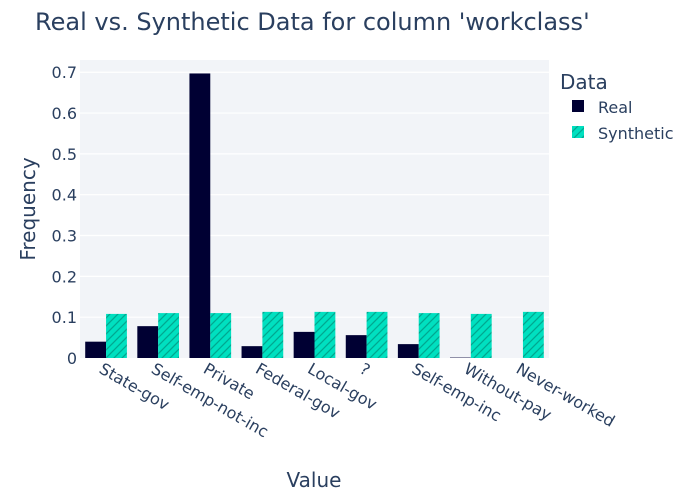 This screenshot has height=500, width=700. I want to click on legend-label: Synthetic, so click(636, 133).